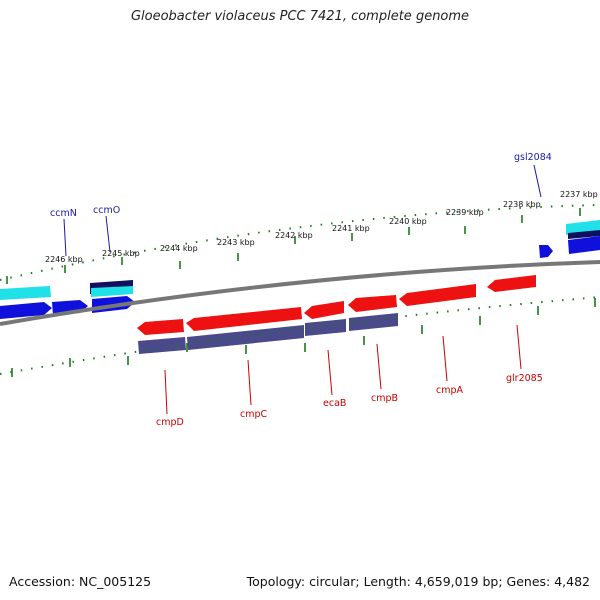 Image resolution: width=600 pixels, height=600 pixels. I want to click on kbp-label: 2240 kbp, so click(408, 221).